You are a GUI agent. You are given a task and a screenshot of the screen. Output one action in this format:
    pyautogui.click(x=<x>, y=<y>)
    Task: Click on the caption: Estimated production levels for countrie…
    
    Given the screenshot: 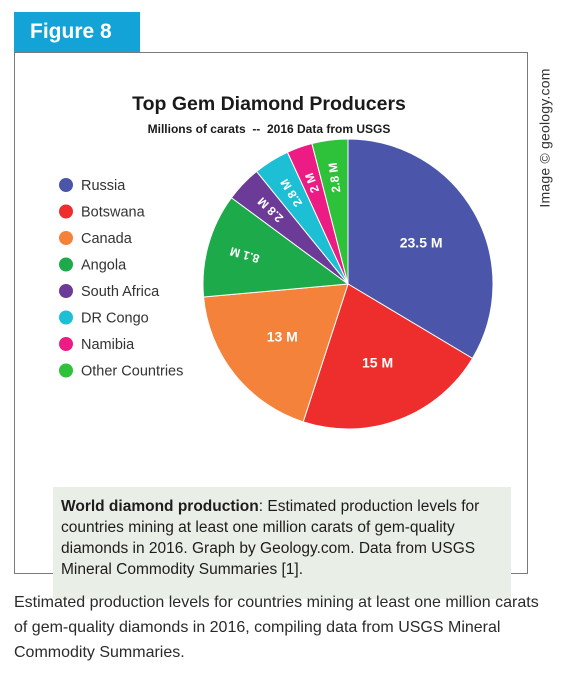 What is the action you would take?
    pyautogui.click(x=276, y=627)
    